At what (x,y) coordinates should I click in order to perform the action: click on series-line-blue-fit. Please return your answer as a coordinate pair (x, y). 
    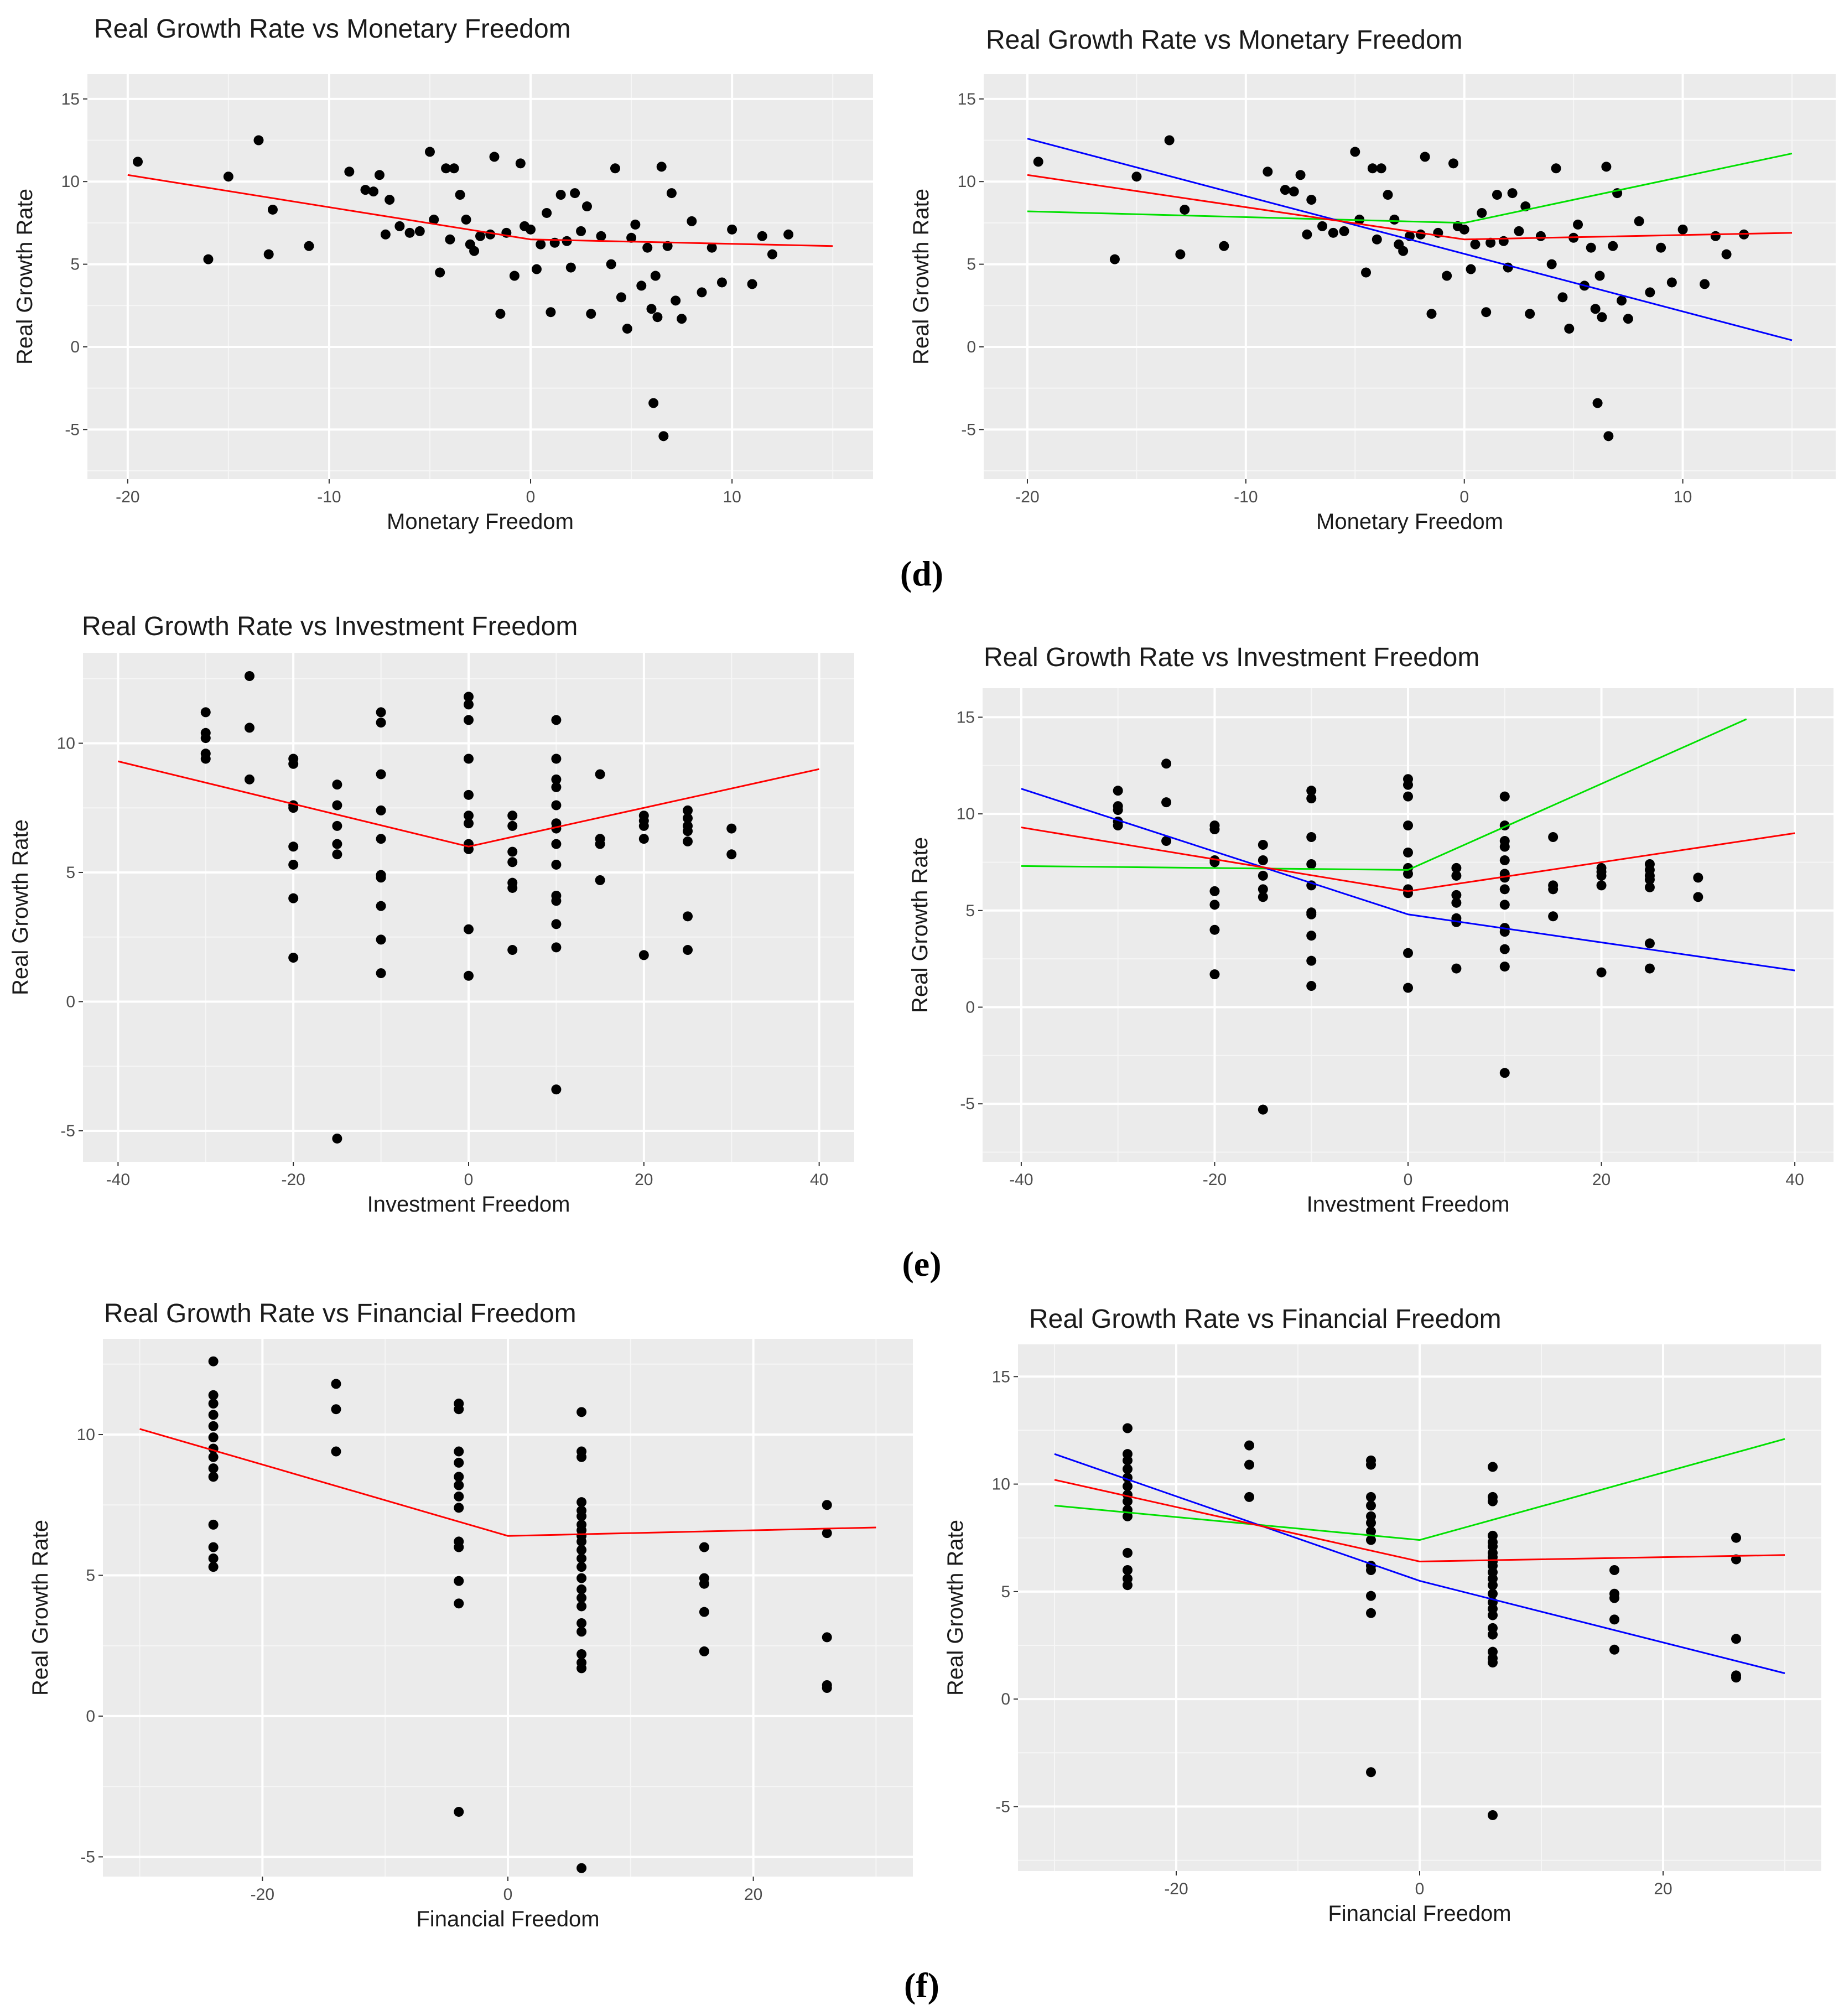
    Looking at the image, I should click on (1408, 880).